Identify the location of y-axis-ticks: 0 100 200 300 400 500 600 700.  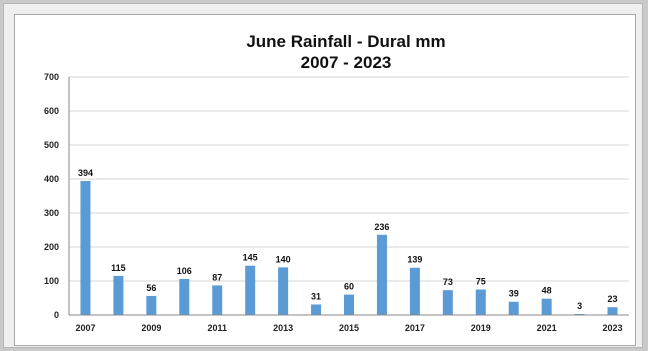
(51, 196).